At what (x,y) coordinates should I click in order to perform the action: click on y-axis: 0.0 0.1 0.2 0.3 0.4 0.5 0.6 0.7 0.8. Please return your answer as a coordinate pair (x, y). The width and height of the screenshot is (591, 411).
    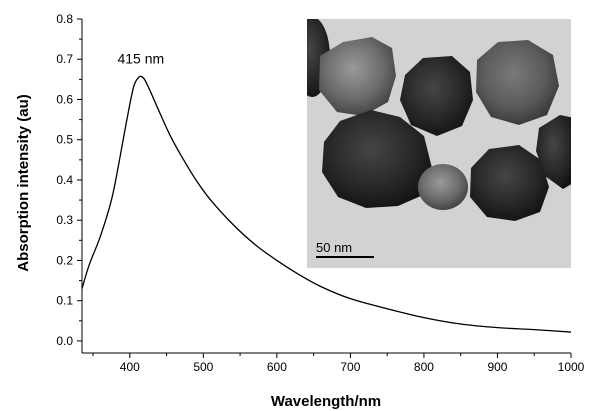
    Looking at the image, I should click on (69, 180).